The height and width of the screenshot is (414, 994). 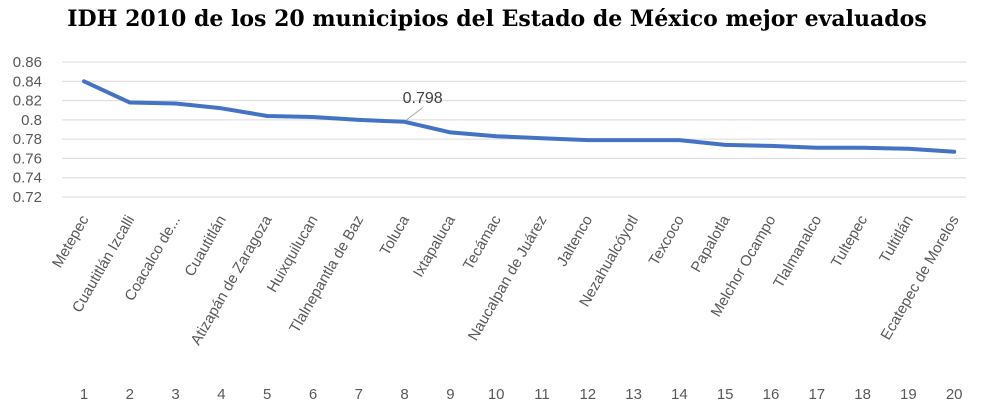 What do you see at coordinates (27, 62) in the screenshot?
I see `y-tick-label: 0.86` at bounding box center [27, 62].